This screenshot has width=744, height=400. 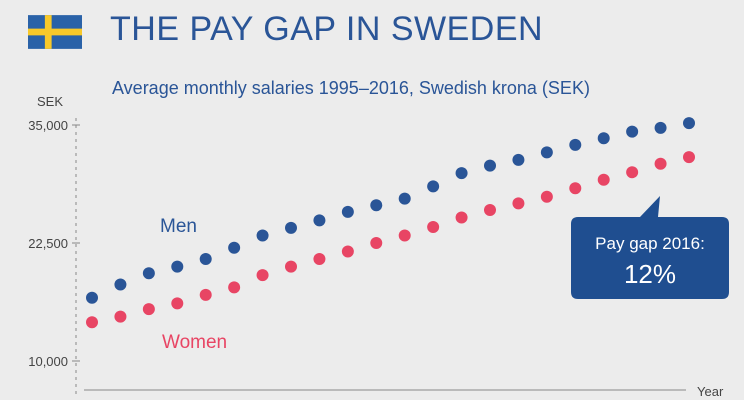 What do you see at coordinates (327, 29) in the screenshot?
I see `page-title: THE PAY GAP IN SWEDEN` at bounding box center [327, 29].